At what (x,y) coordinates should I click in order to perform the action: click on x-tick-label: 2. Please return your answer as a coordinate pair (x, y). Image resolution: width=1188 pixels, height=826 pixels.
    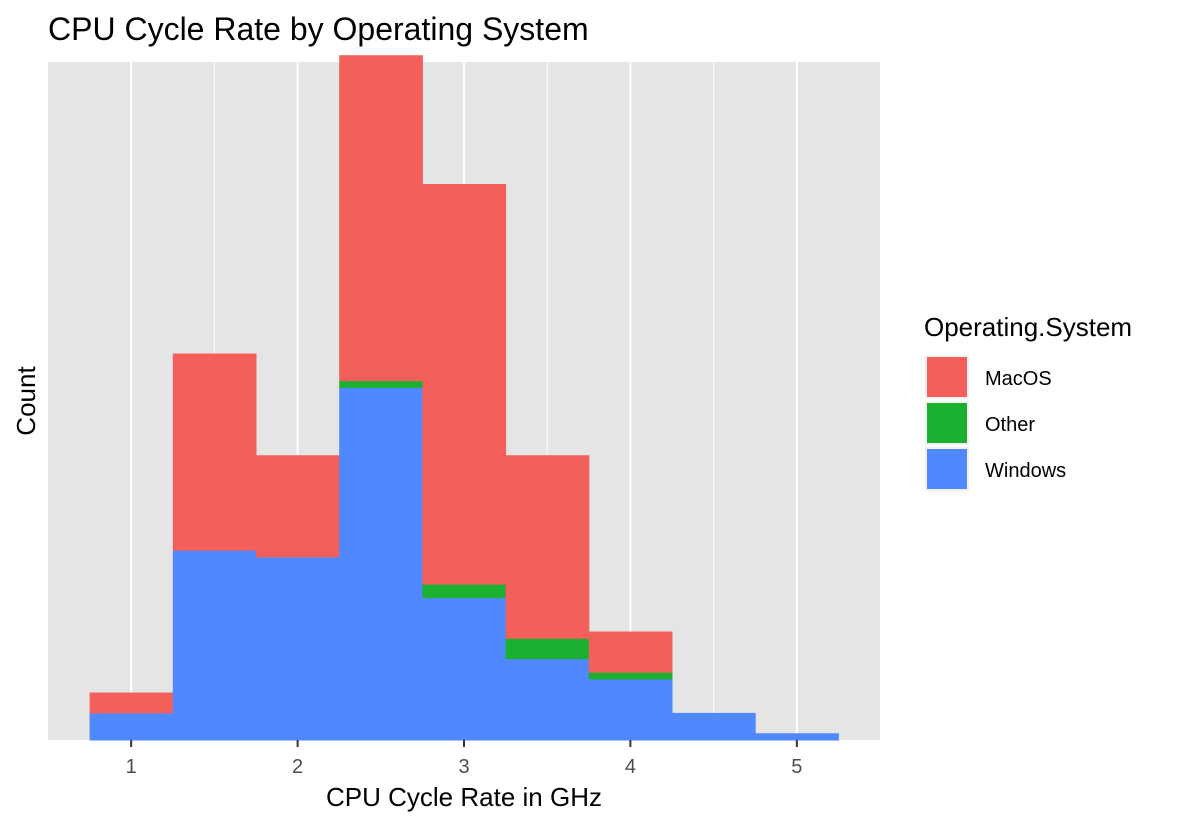
    Looking at the image, I should click on (297, 767).